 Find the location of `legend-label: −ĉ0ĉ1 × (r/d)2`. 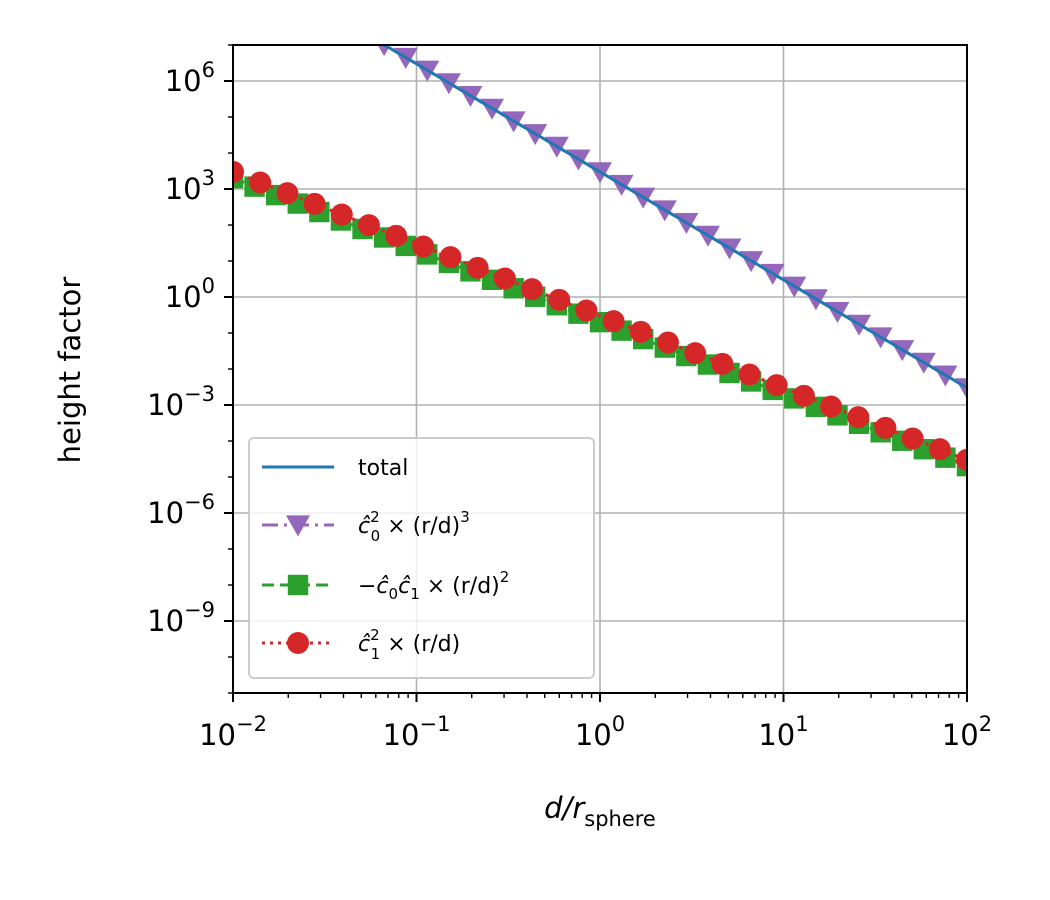

legend-label: −ĉ0ĉ1 × (r/d)2 is located at coordinates (433, 585).